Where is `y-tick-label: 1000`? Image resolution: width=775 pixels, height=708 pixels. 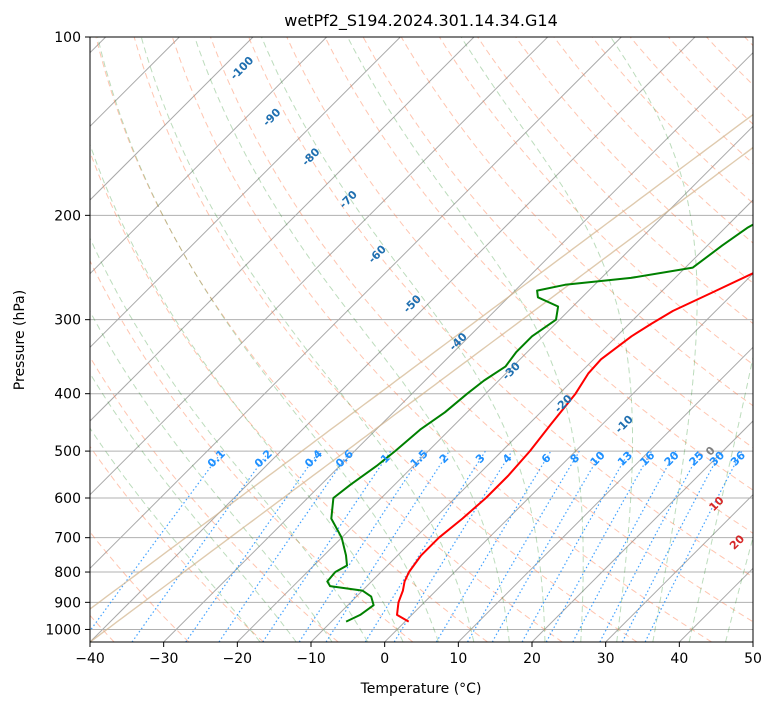 y-tick-label: 1000 is located at coordinates (63, 630).